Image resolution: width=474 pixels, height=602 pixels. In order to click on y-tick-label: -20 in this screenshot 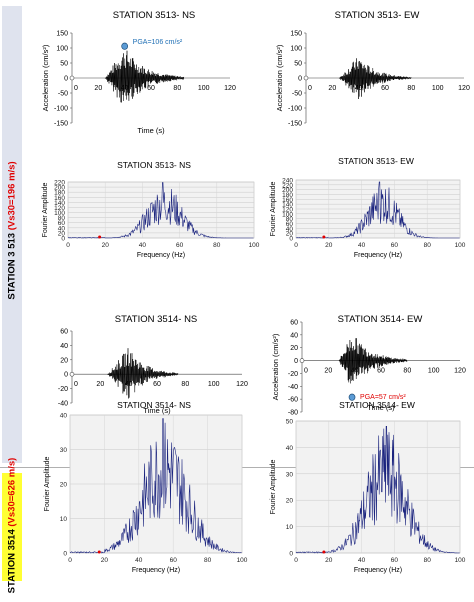, I will do `click(63, 389)`.